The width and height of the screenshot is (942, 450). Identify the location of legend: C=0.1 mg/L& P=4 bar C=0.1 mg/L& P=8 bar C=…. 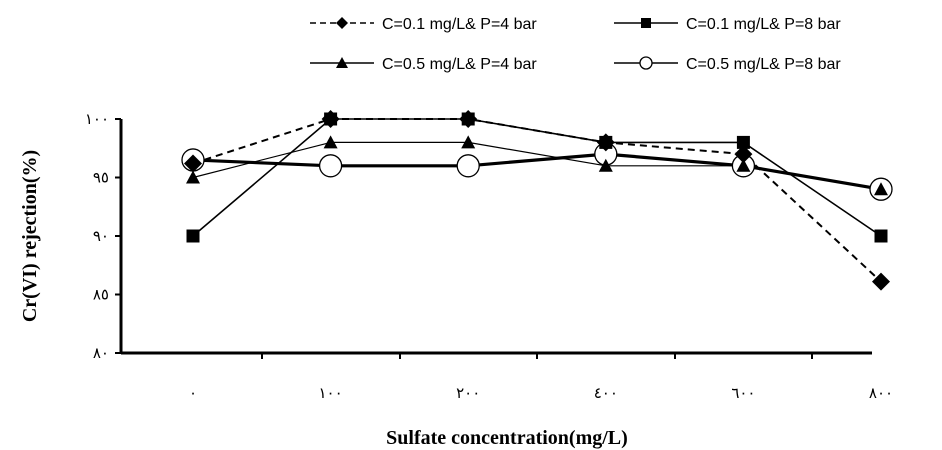
(575, 44).